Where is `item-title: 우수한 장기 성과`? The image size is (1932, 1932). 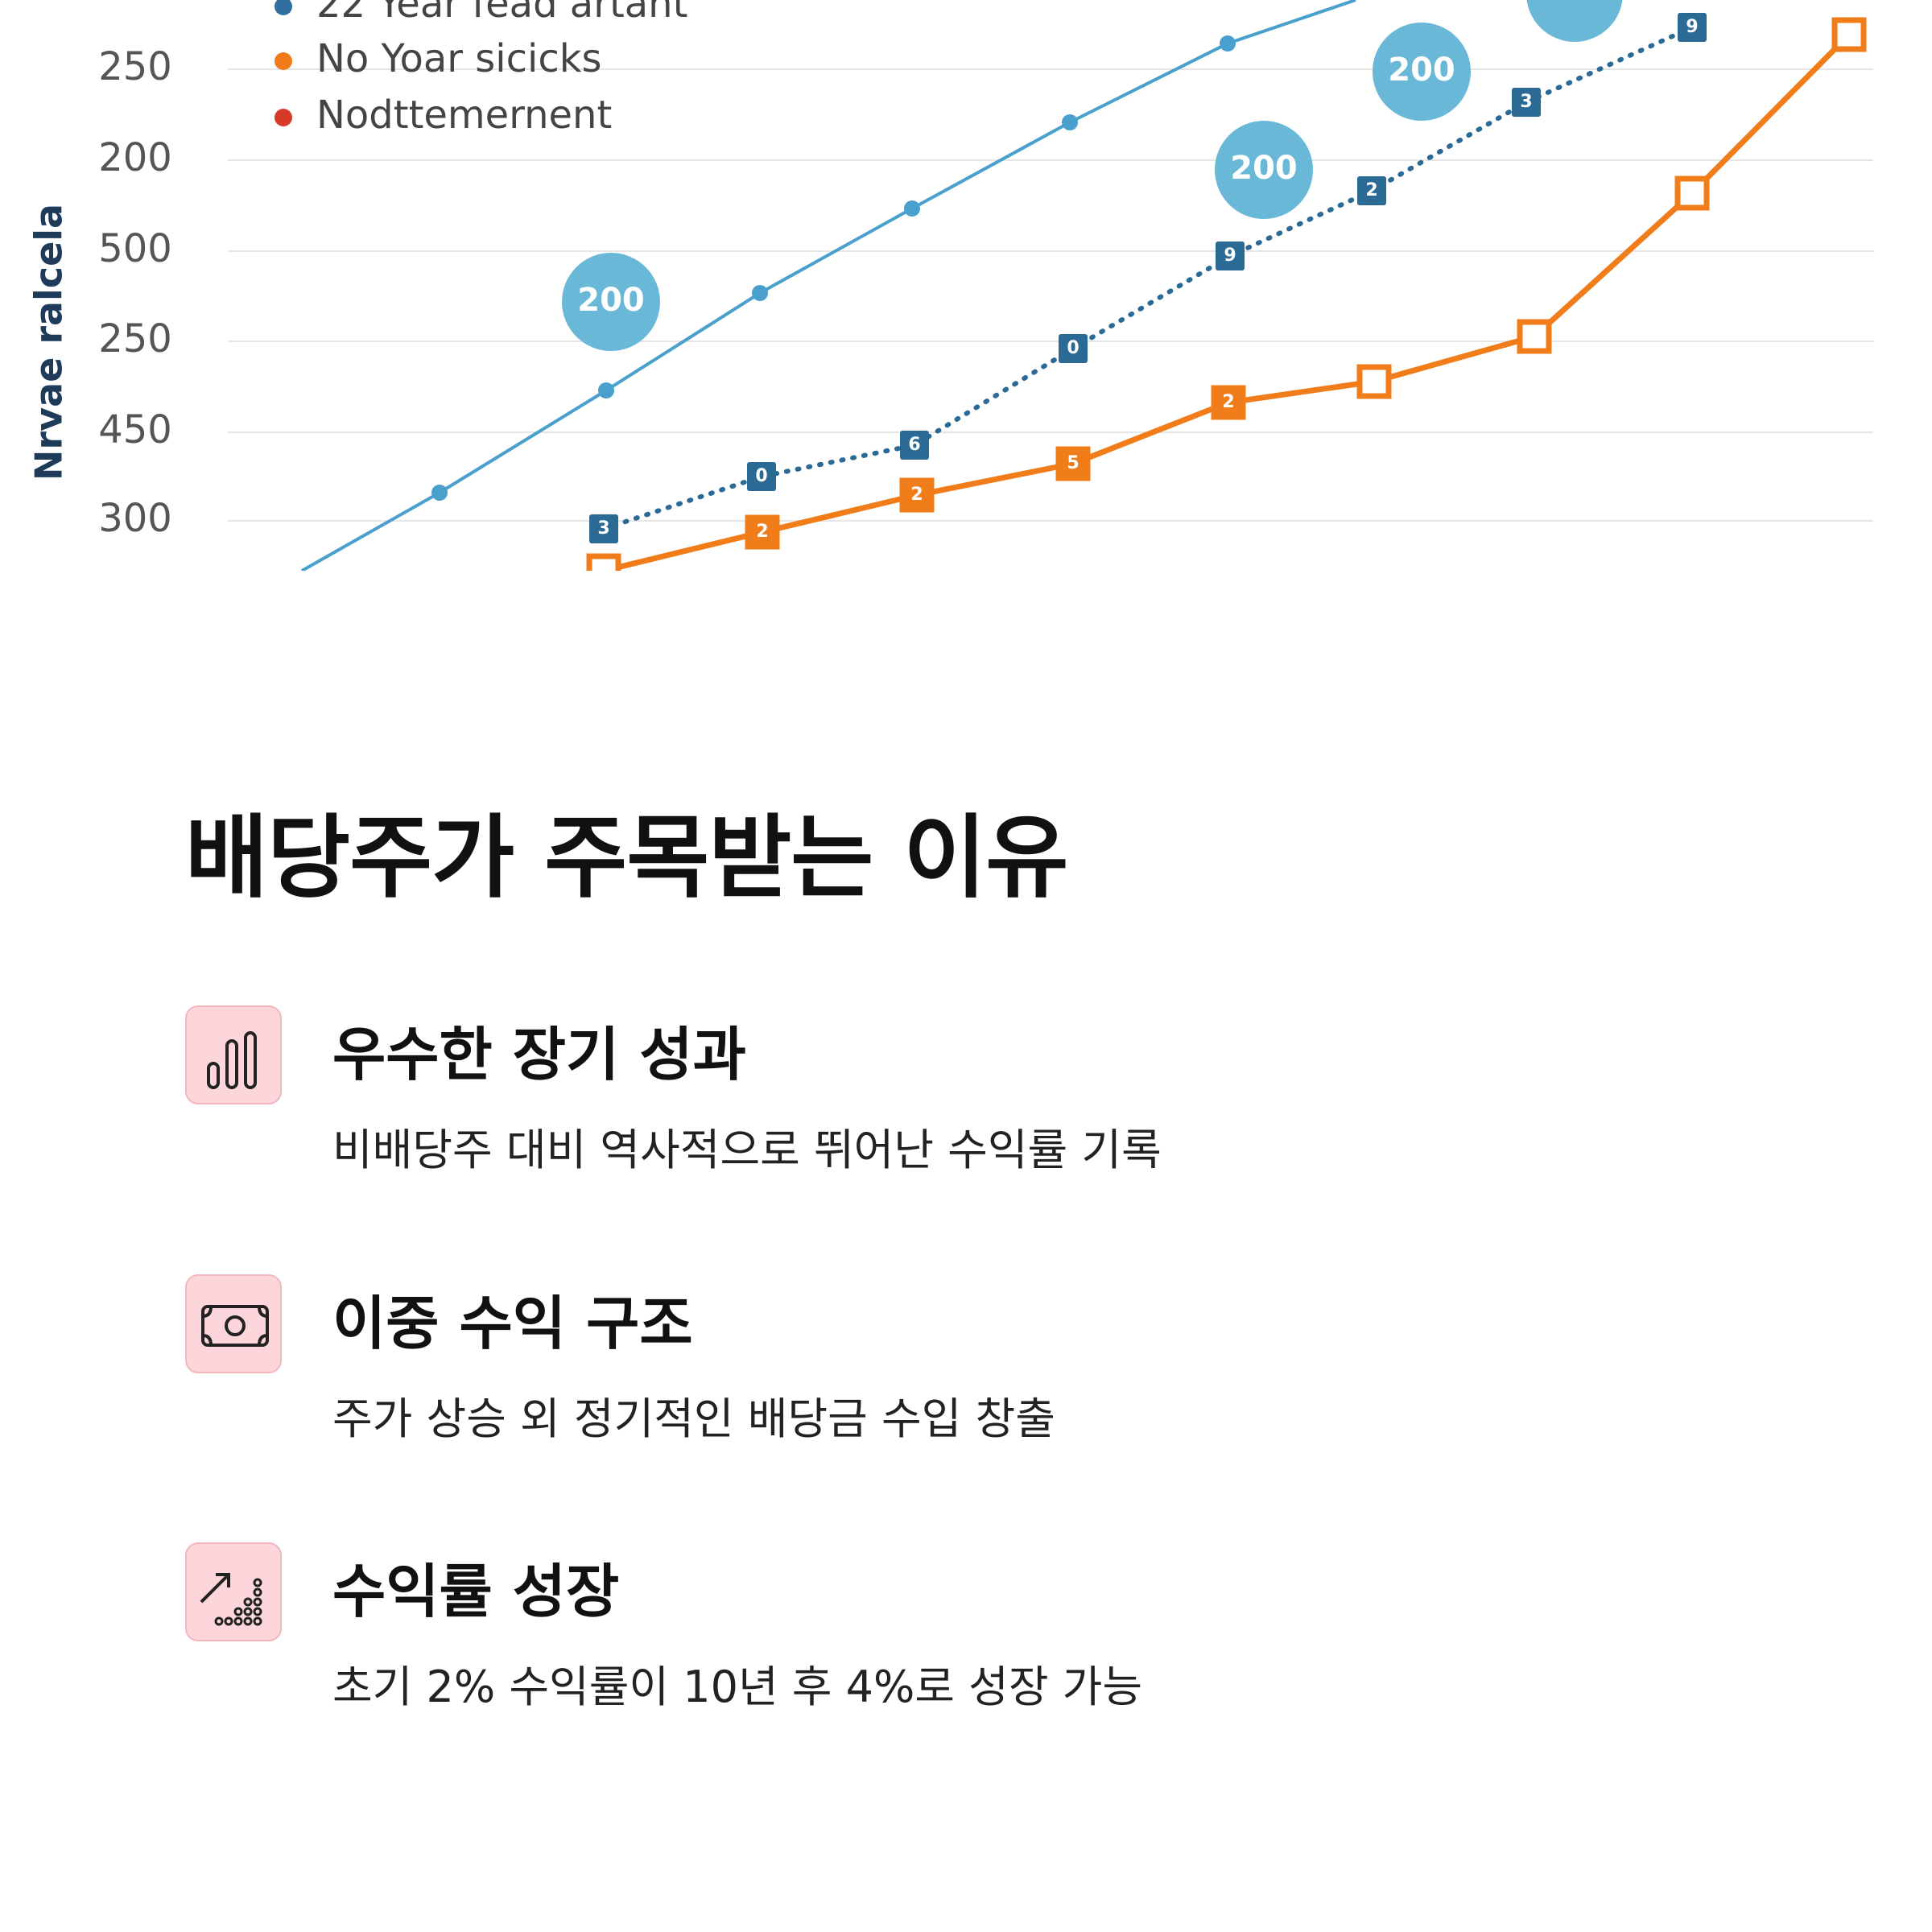
item-title: 우수한 장기 성과 is located at coordinates (539, 1054).